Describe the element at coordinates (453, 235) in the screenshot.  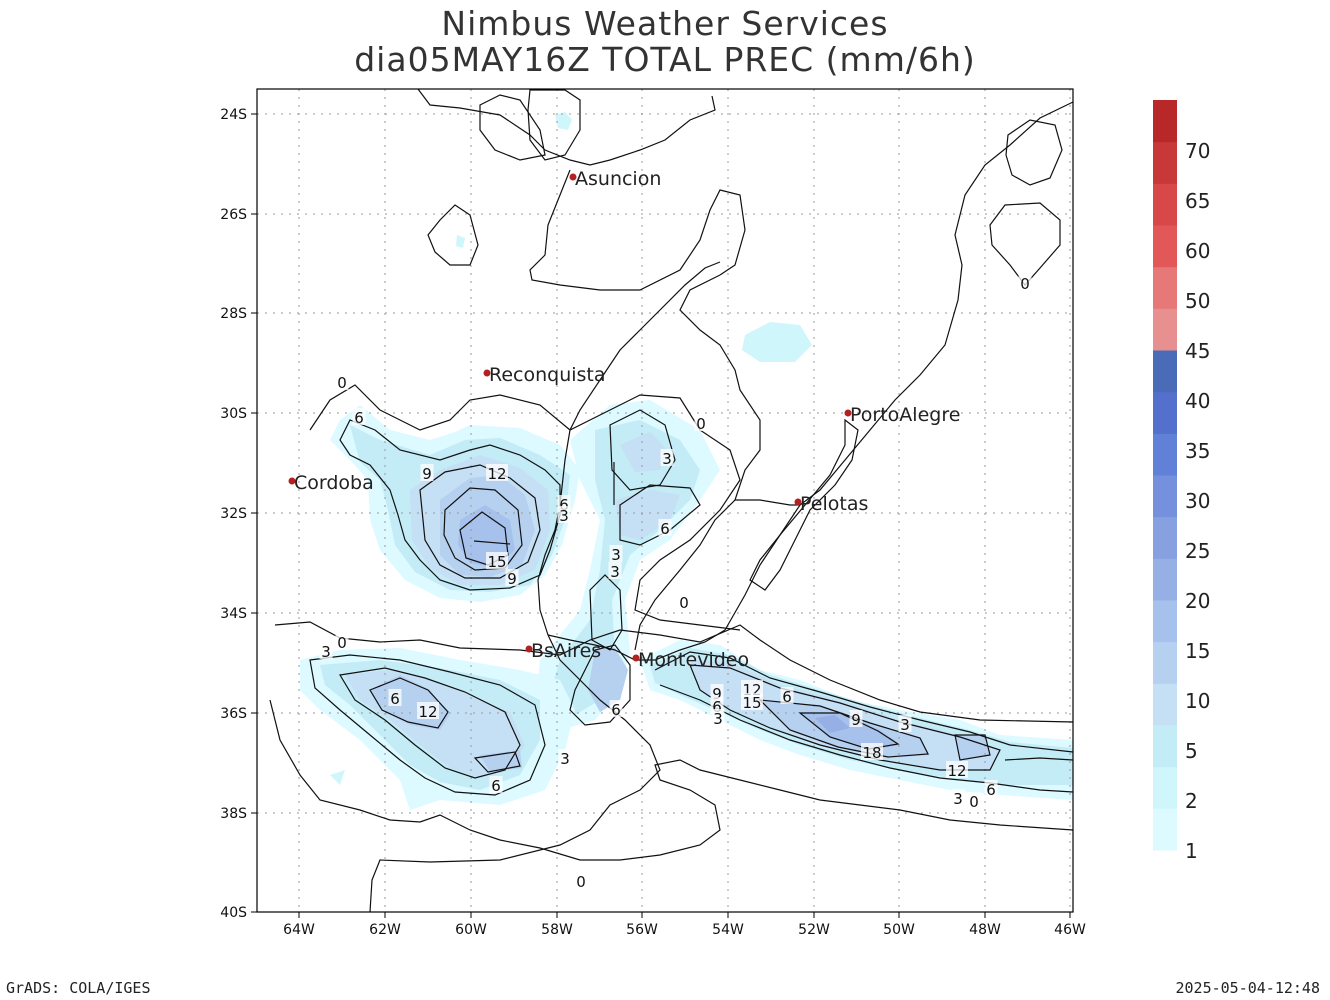
I see `lake-contour` at that location.